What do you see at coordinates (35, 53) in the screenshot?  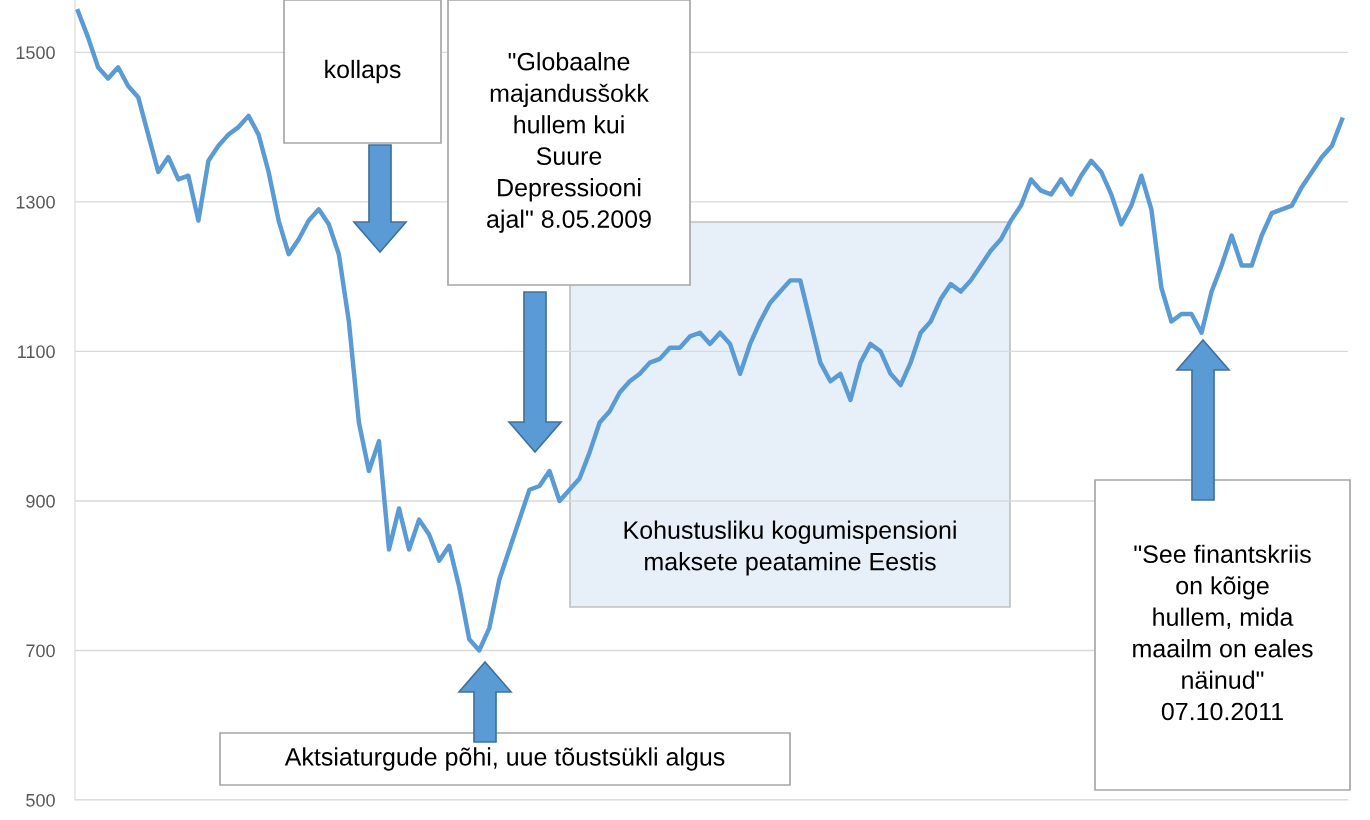 I see `y-tick-label: 1500` at bounding box center [35, 53].